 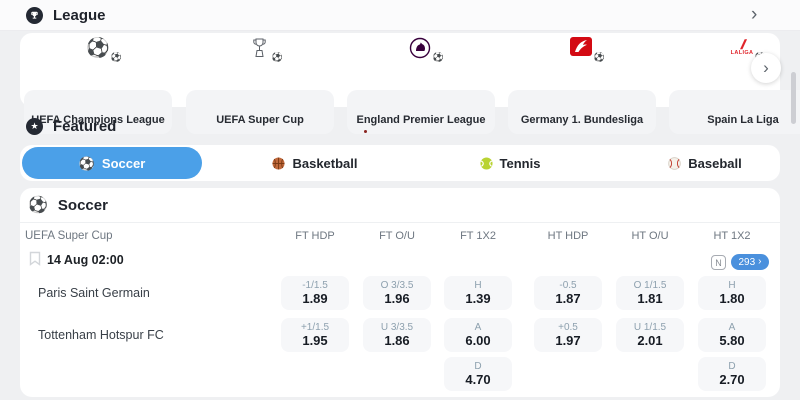 What do you see at coordinates (35, 258) in the screenshot?
I see `bookmark-icon` at bounding box center [35, 258].